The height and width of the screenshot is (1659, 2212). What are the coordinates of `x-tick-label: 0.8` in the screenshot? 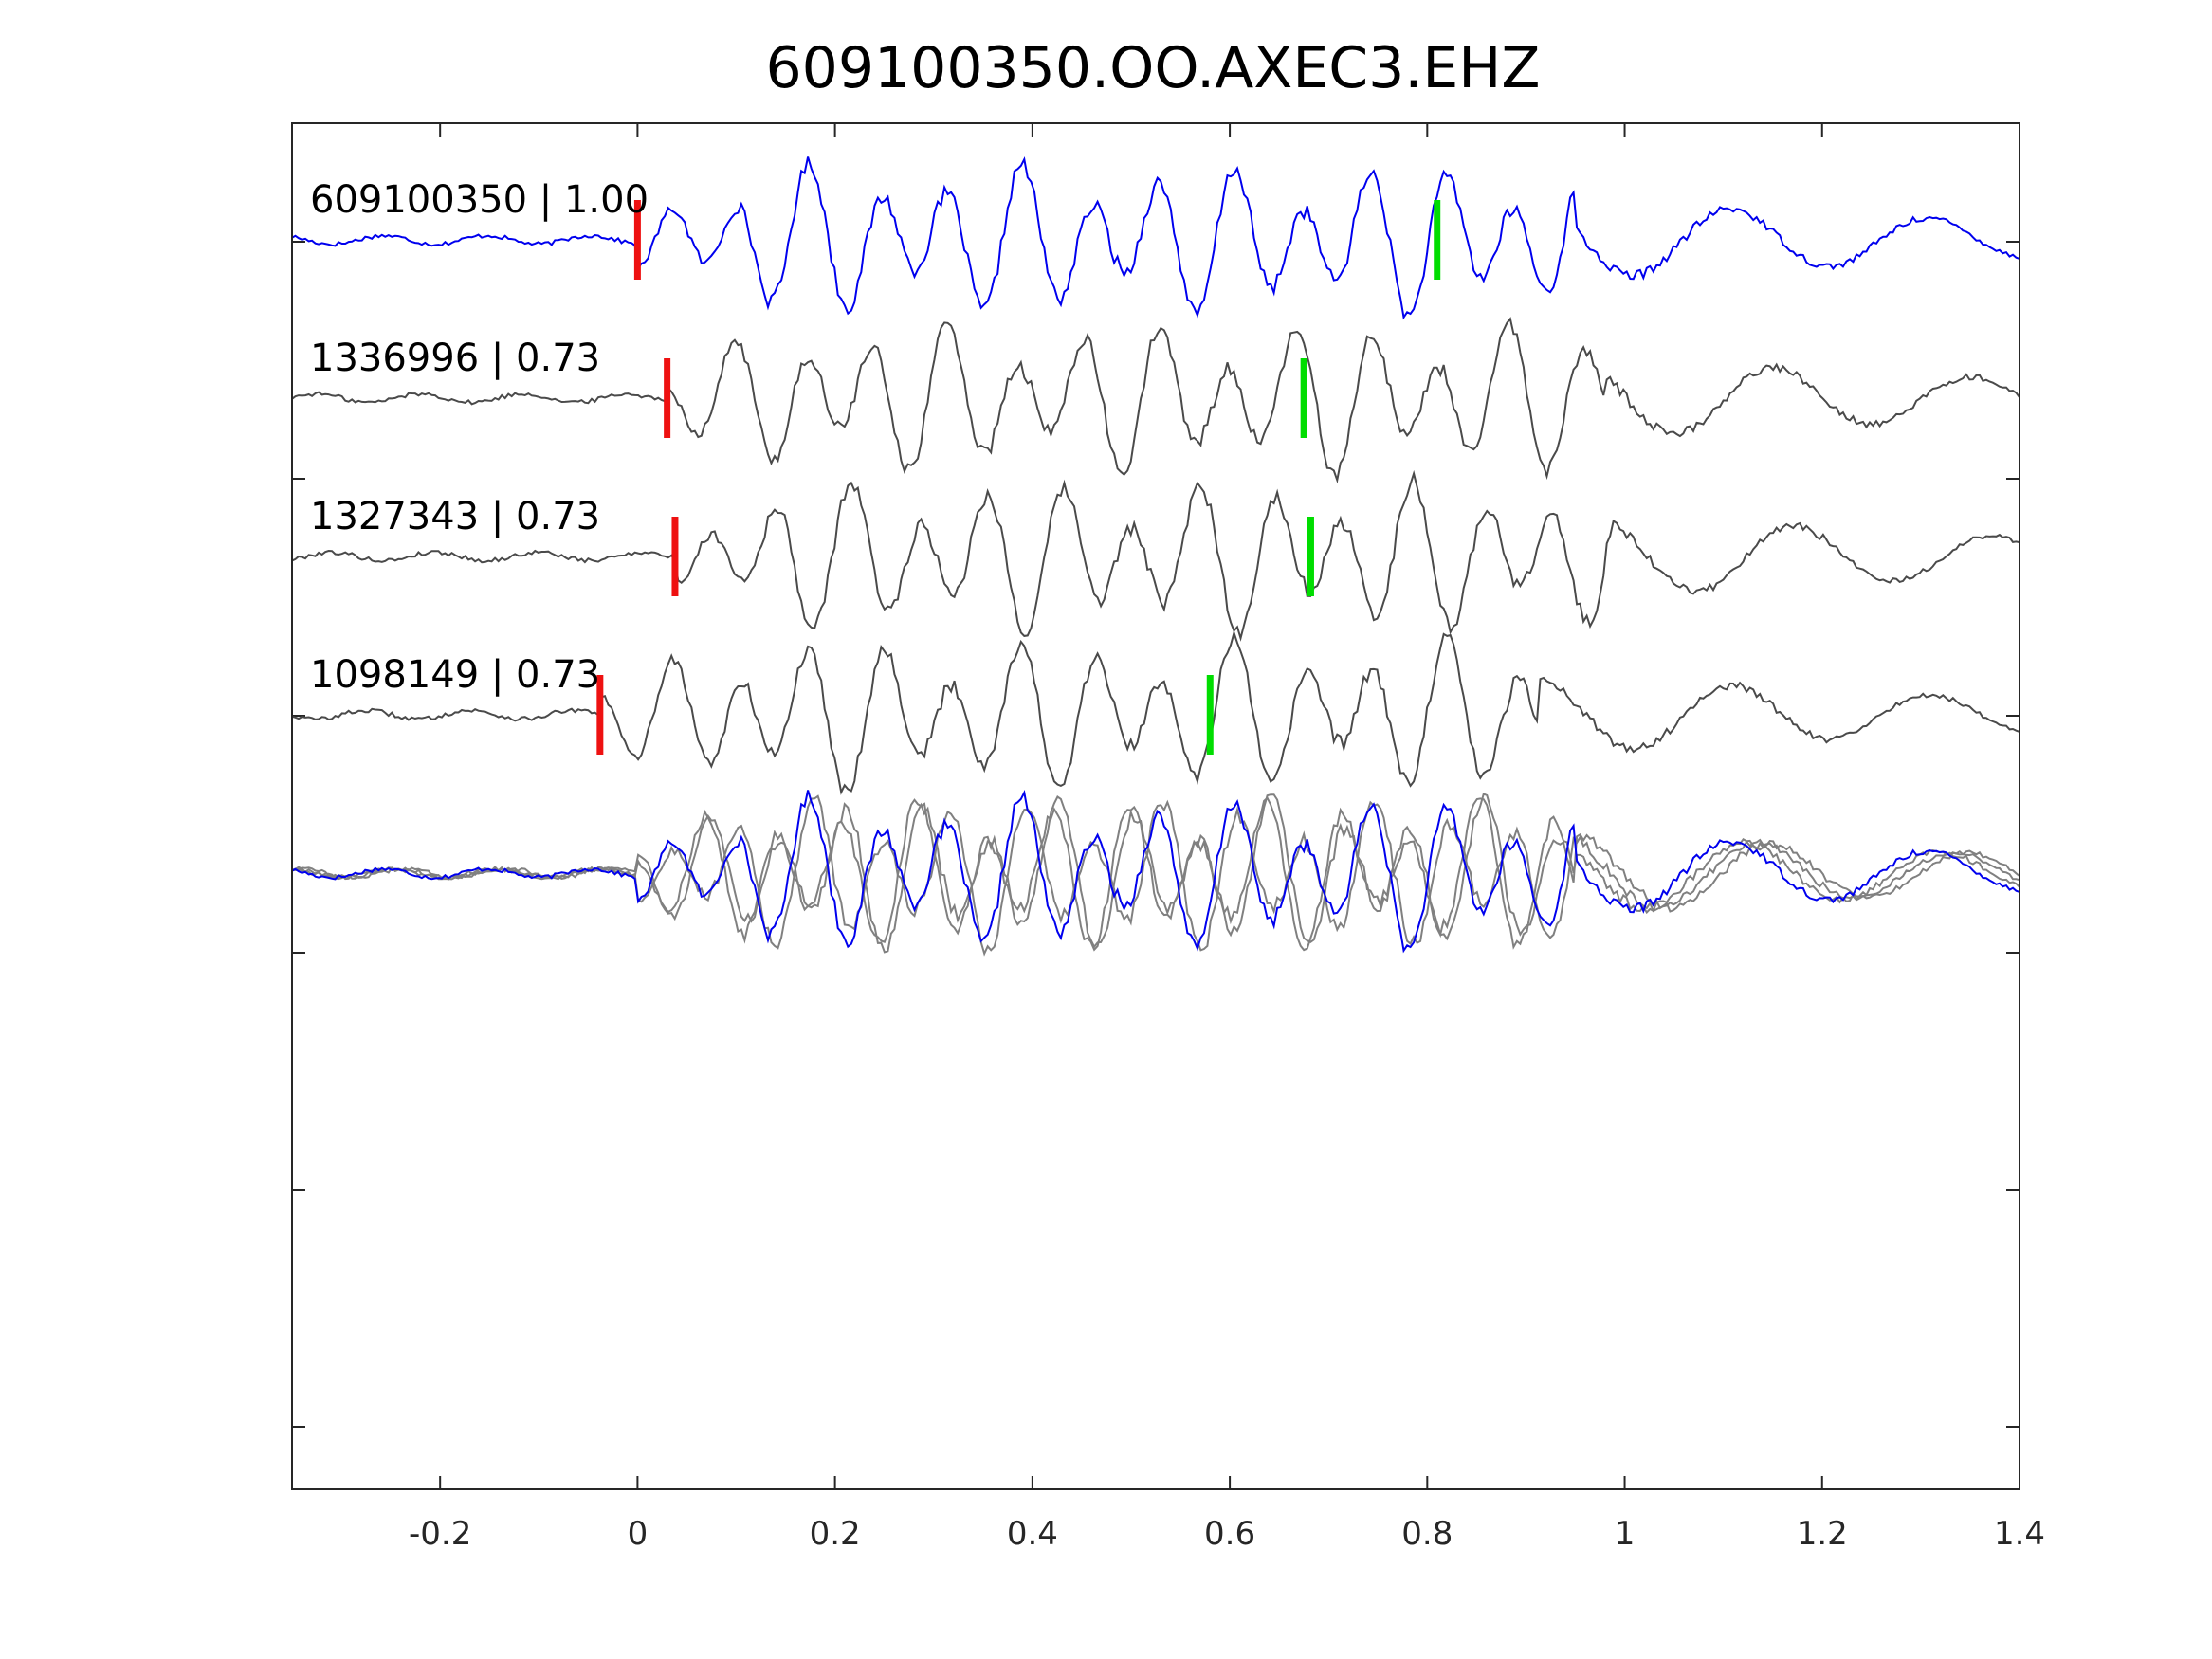 It's located at (1427, 1534).